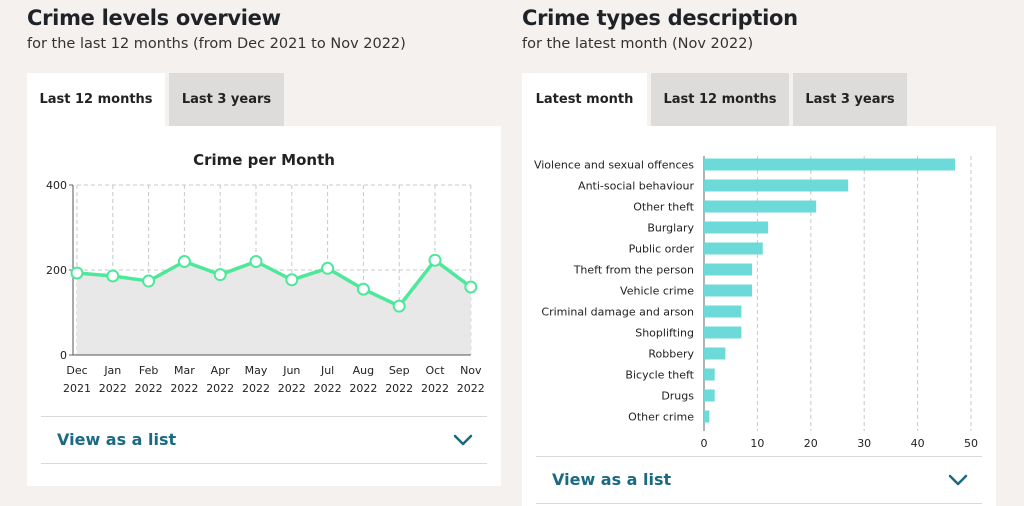 The height and width of the screenshot is (506, 1024). Describe the element at coordinates (661, 417) in the screenshot. I see `category-label: Other crime` at that location.